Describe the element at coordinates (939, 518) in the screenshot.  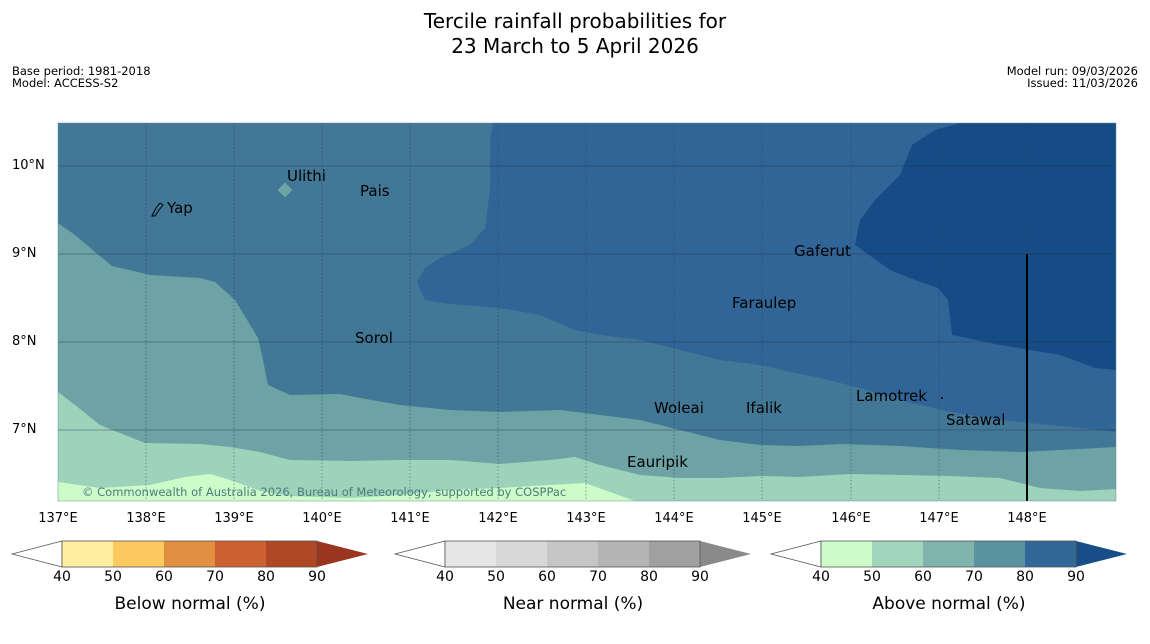
I see `x-tick-label: 147°E` at that location.